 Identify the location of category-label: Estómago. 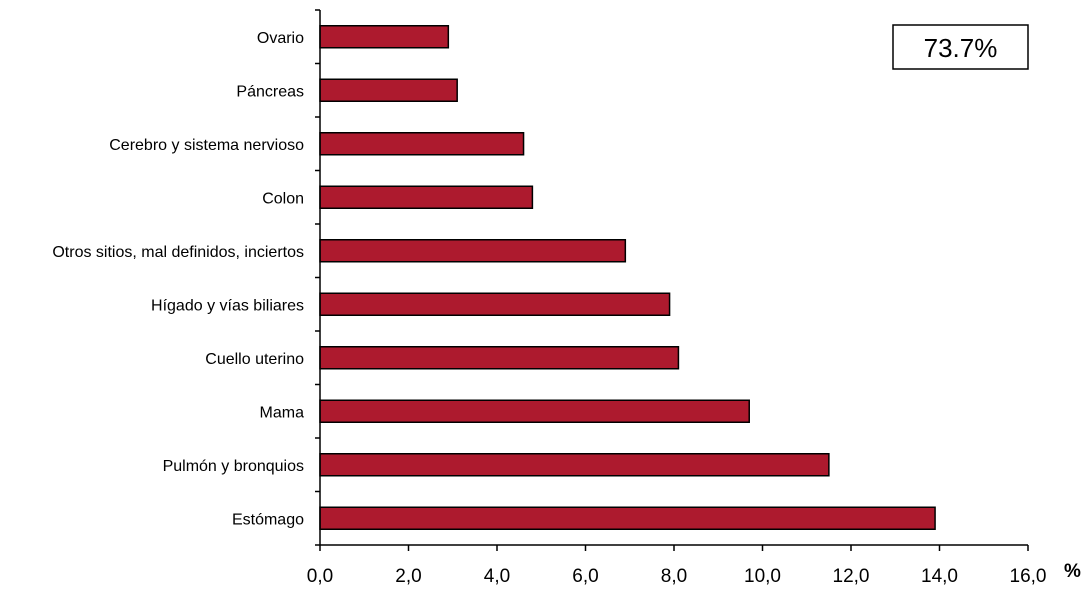
(268, 519).